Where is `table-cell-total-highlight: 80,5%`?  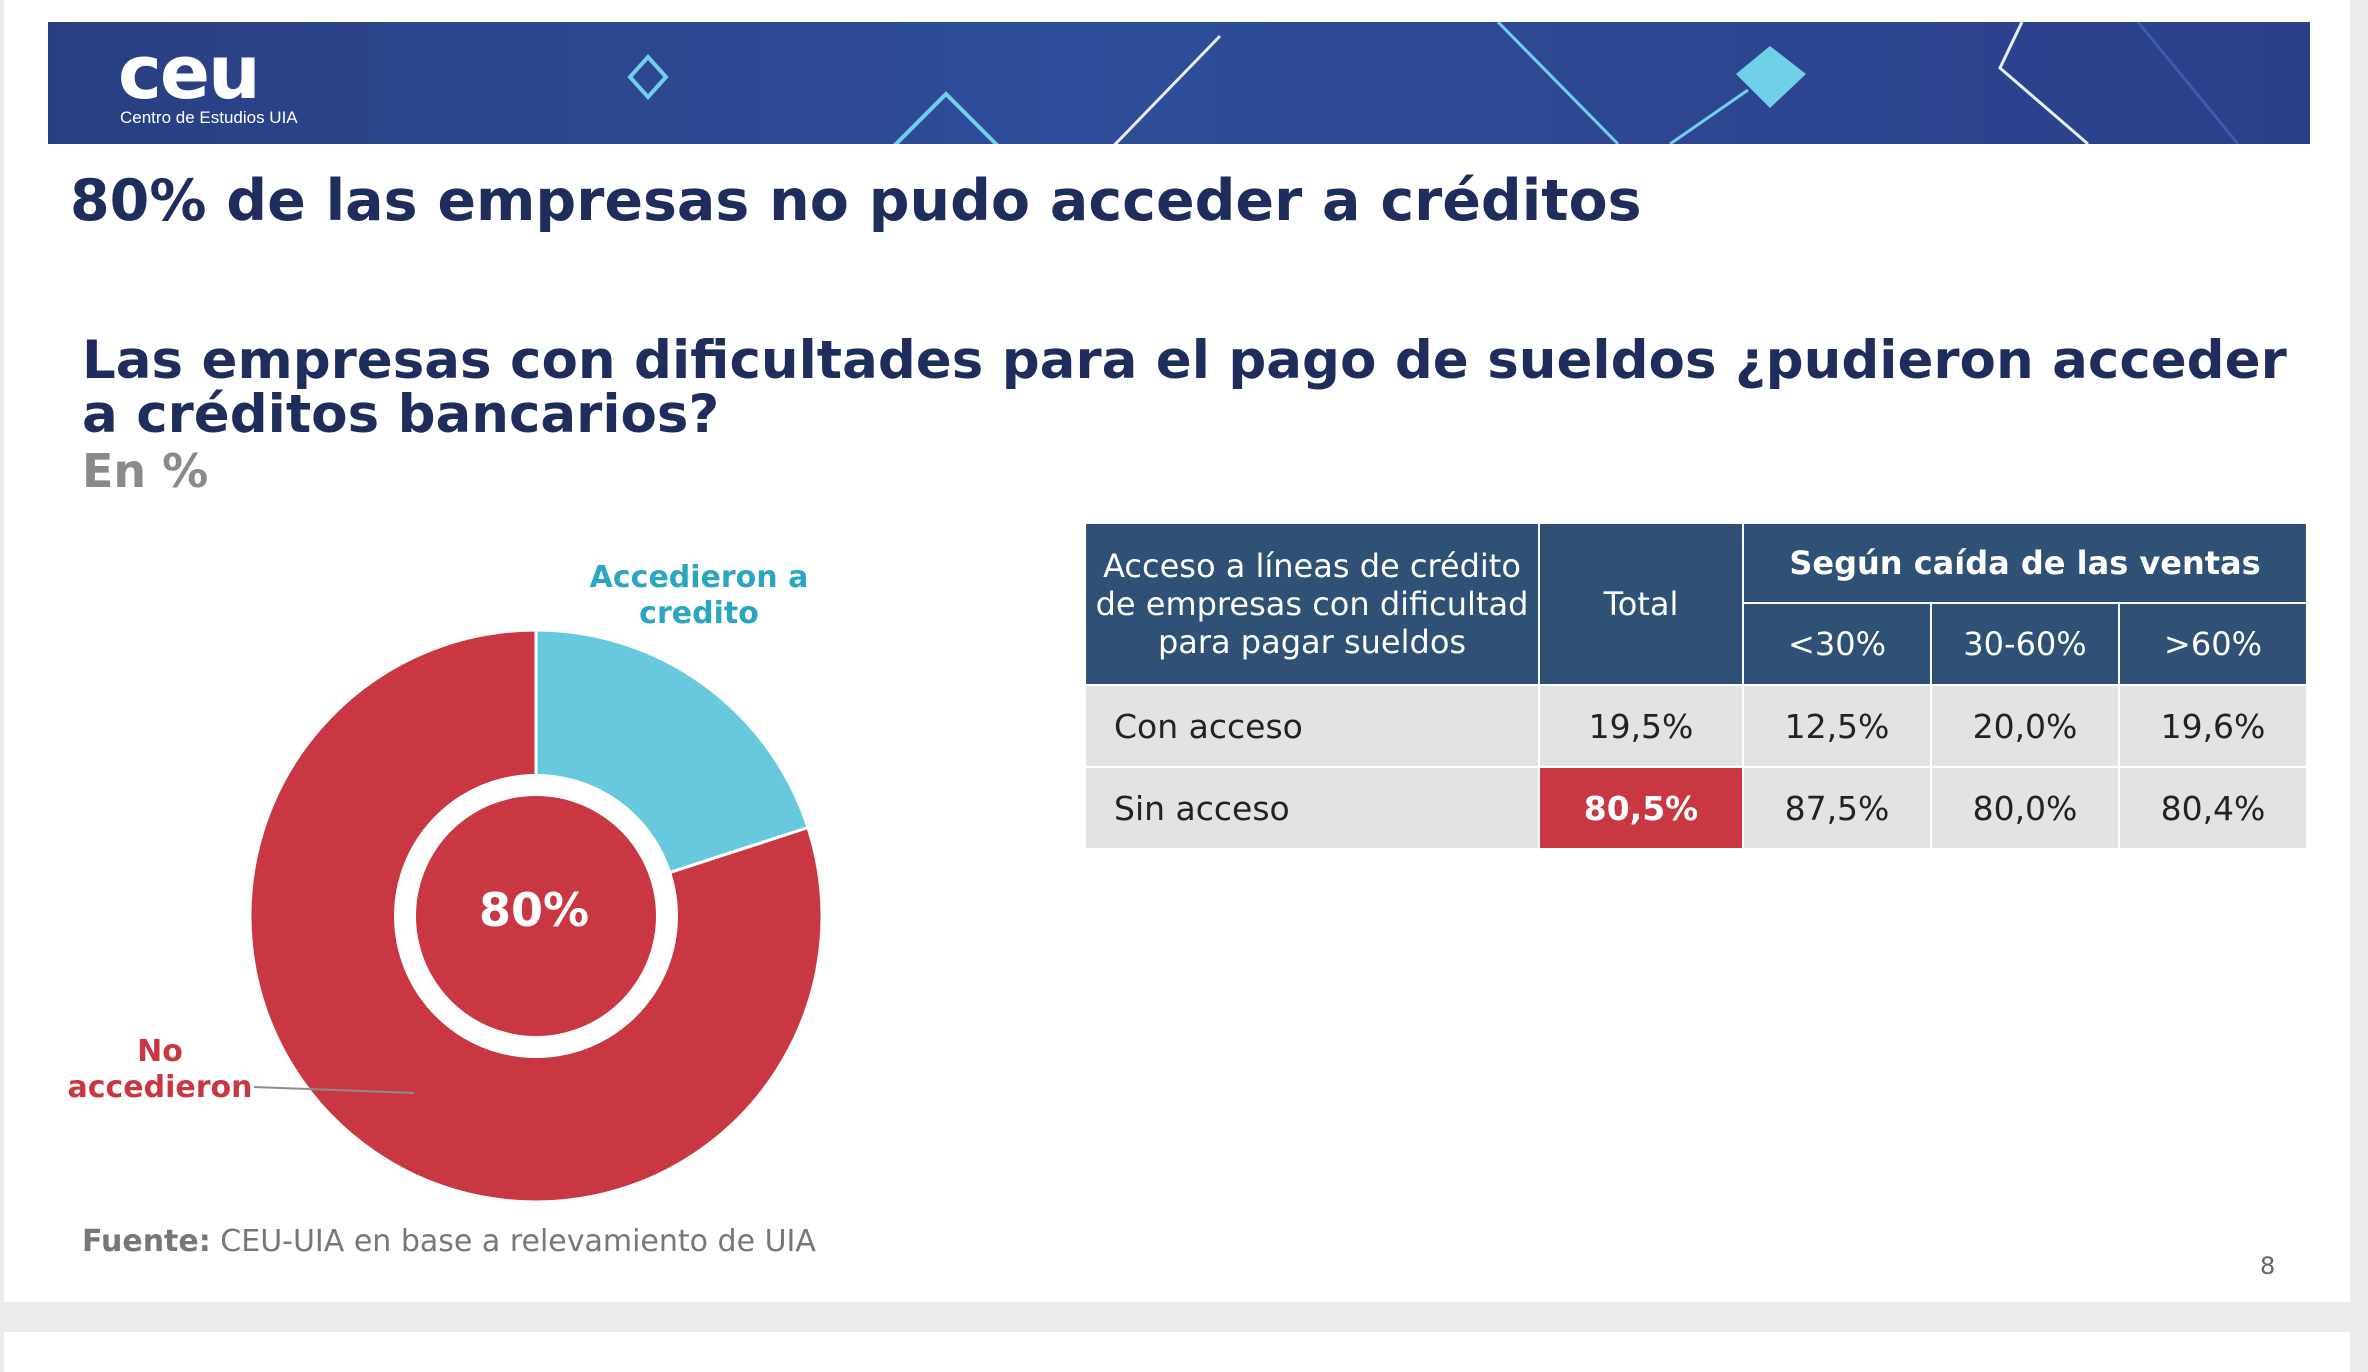 table-cell-total-highlight: 80,5% is located at coordinates (1641, 808).